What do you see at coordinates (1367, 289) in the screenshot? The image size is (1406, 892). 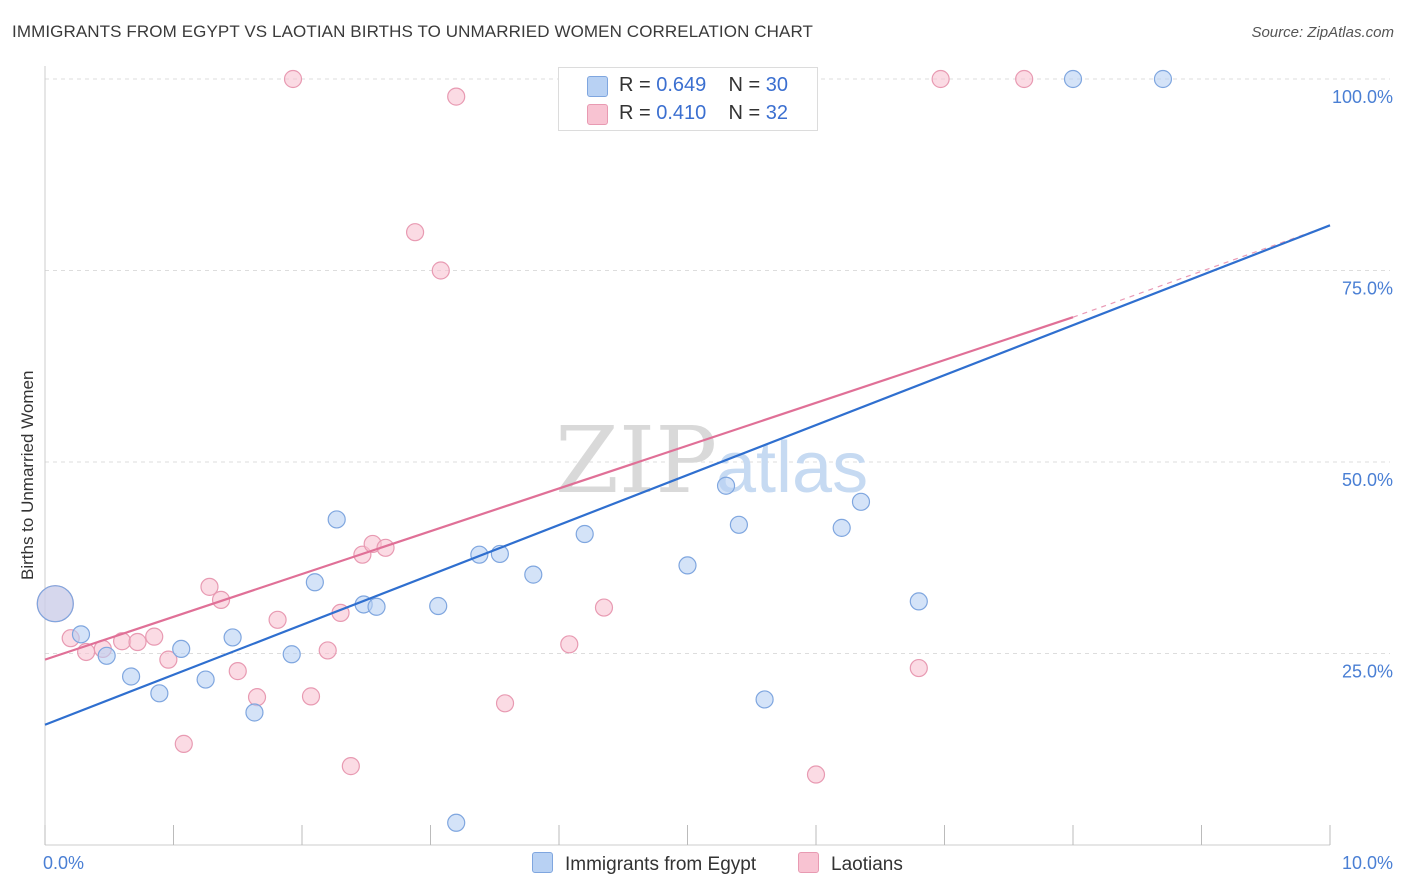 I see `y-tick-label: 75.0%` at bounding box center [1367, 289].